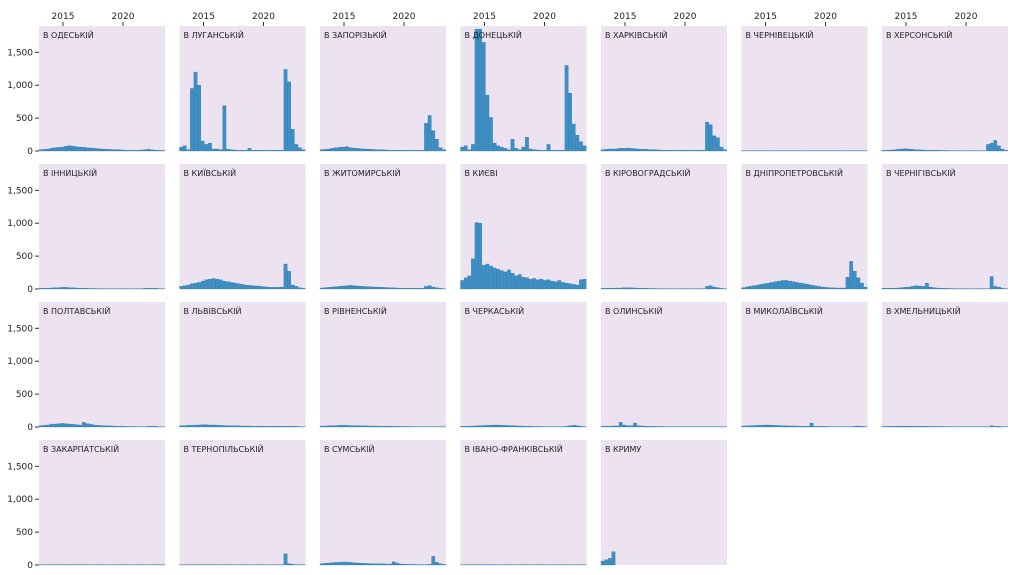 The height and width of the screenshot is (575, 1024). Describe the element at coordinates (780, 34) in the screenshot. I see `panel-title: В ЧЕРНІВЕЦЬКІЙ` at that location.